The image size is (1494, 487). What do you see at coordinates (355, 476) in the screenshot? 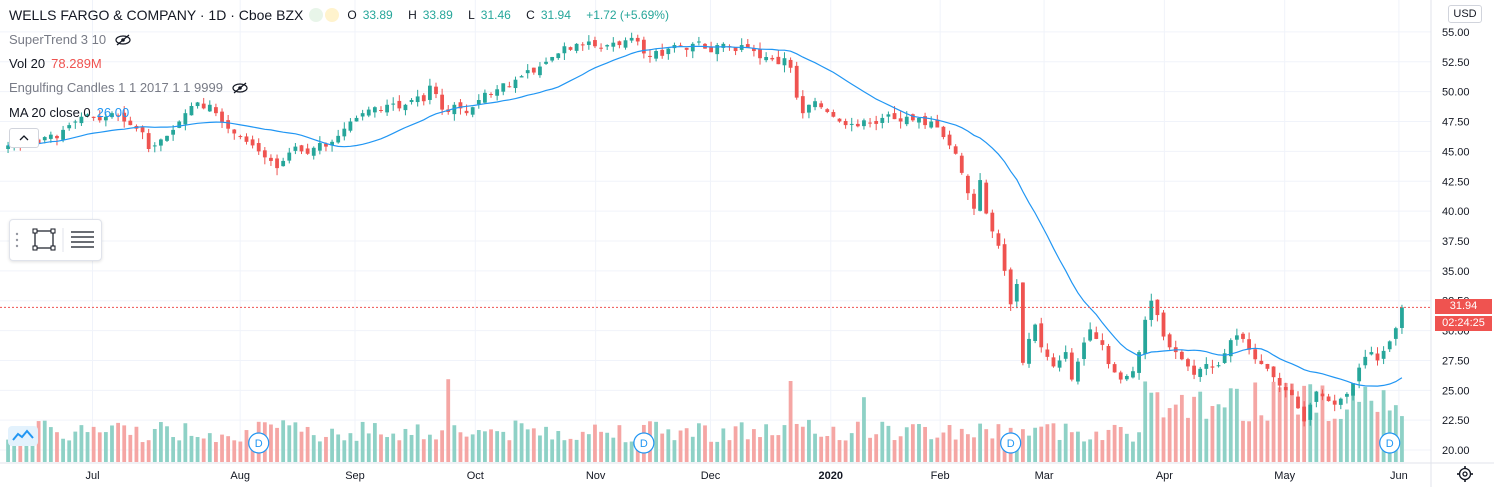
I see `time-tick-label: Sep` at bounding box center [355, 476].